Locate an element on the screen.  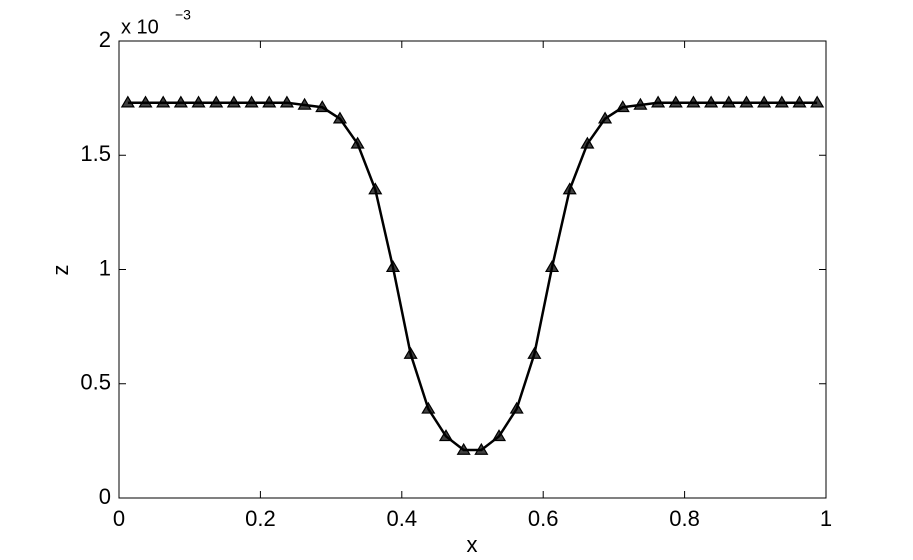
x-tick-label: 0.8 is located at coordinates (684, 518).